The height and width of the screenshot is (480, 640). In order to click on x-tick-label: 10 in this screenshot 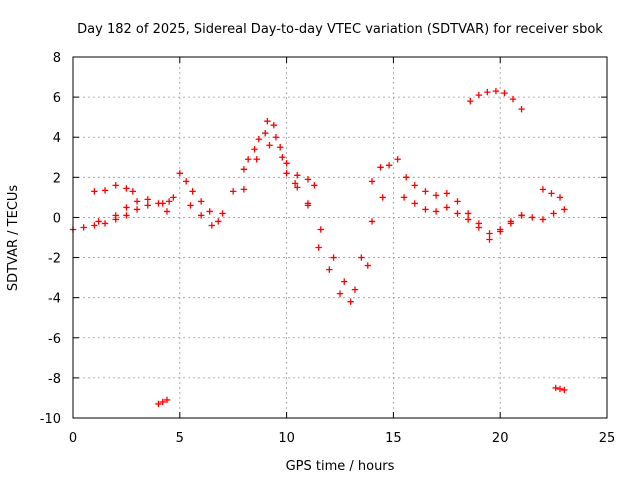, I will do `click(286, 438)`.